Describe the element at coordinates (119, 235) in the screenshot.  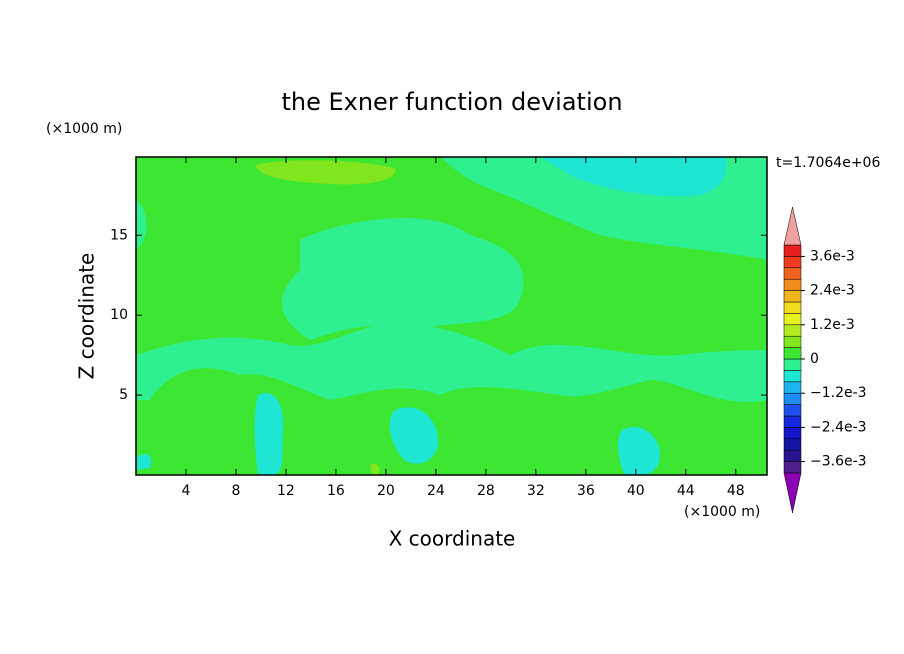
I see `y-tick-label: 15` at that location.